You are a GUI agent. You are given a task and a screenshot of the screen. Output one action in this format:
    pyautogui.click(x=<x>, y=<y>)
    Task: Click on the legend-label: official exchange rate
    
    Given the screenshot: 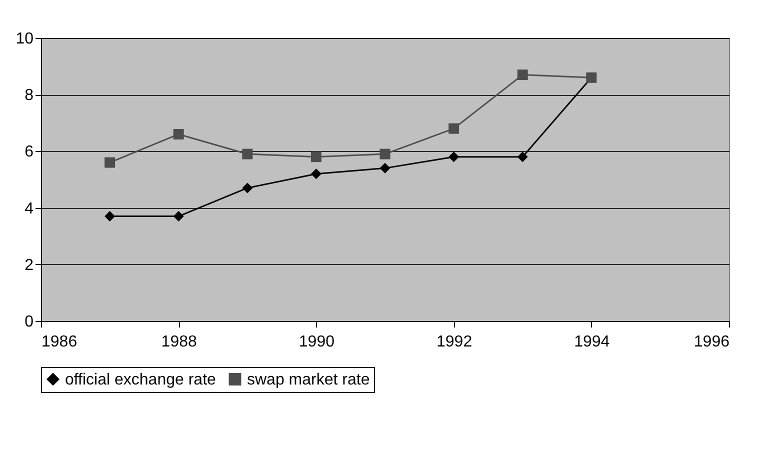 What is the action you would take?
    pyautogui.click(x=140, y=379)
    